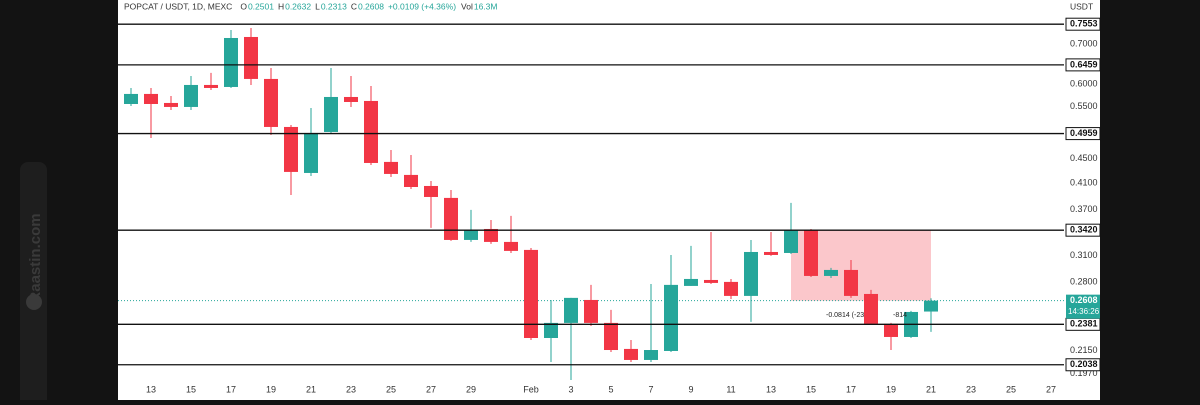 The image size is (1200, 405). I want to click on x-tick-label: 13, so click(771, 389).